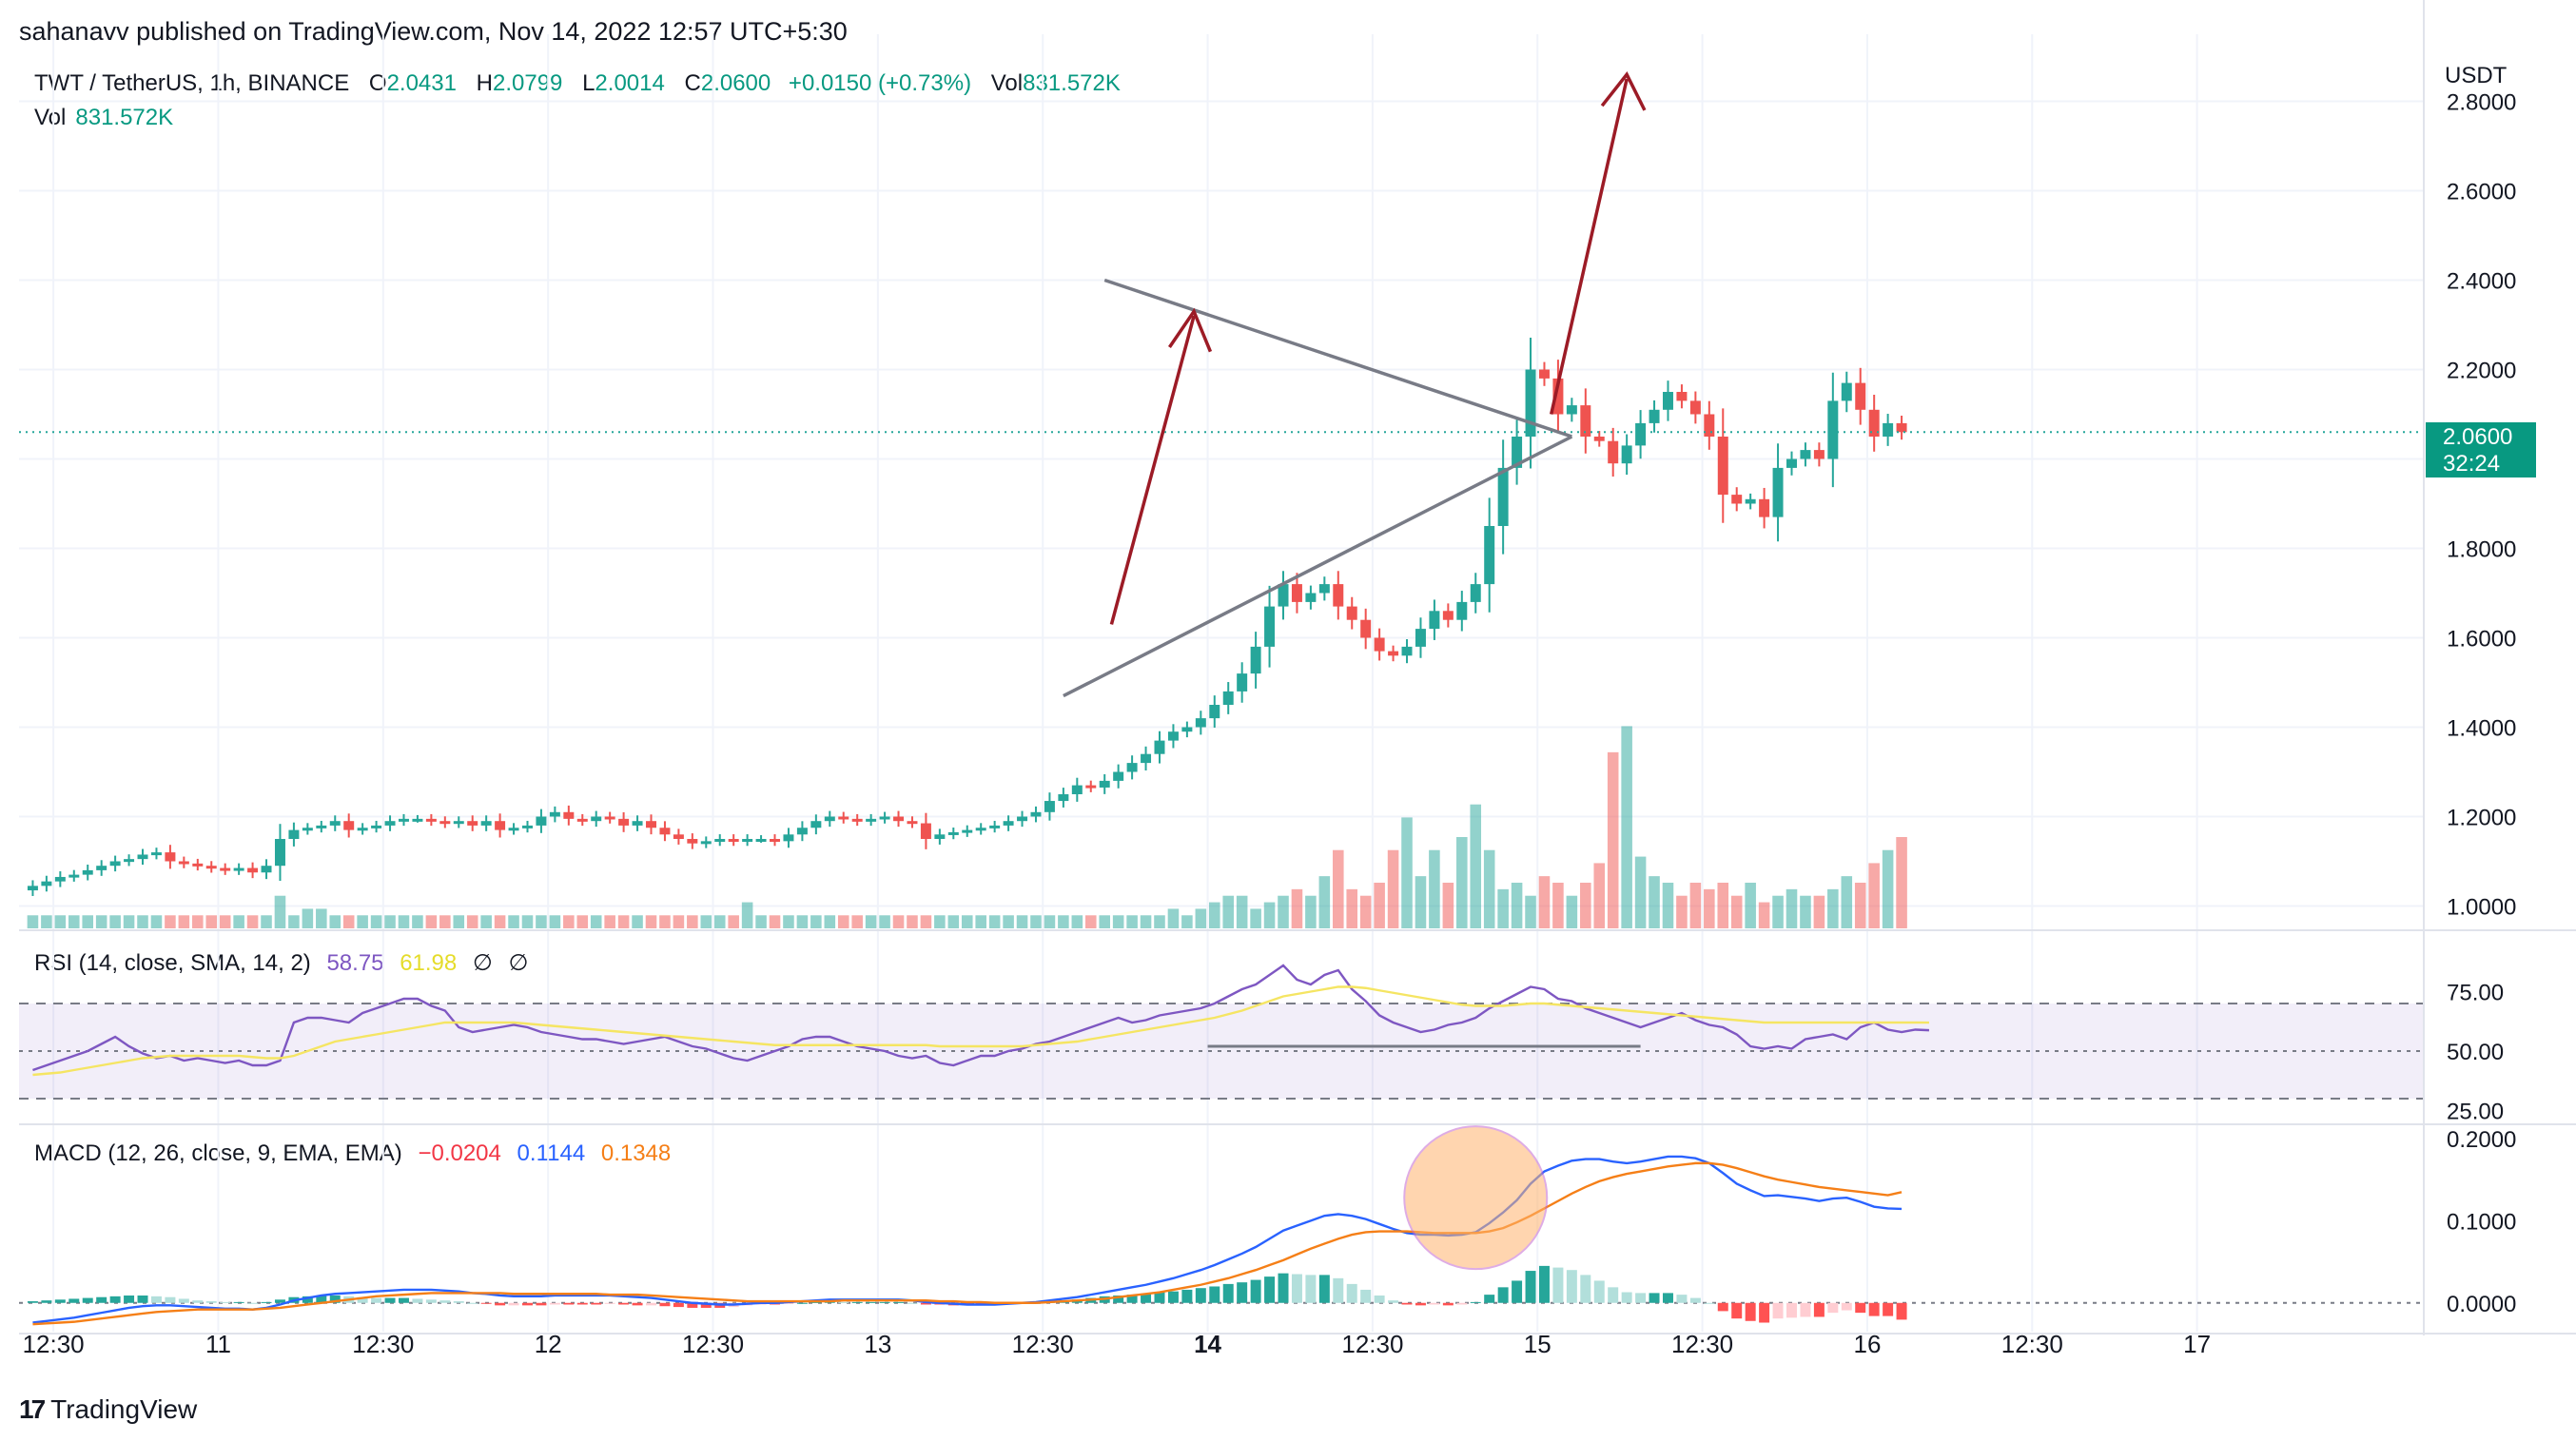 Image resolution: width=2576 pixels, height=1442 pixels. I want to click on change-value: +0.0150 (+0.73%), so click(880, 83).